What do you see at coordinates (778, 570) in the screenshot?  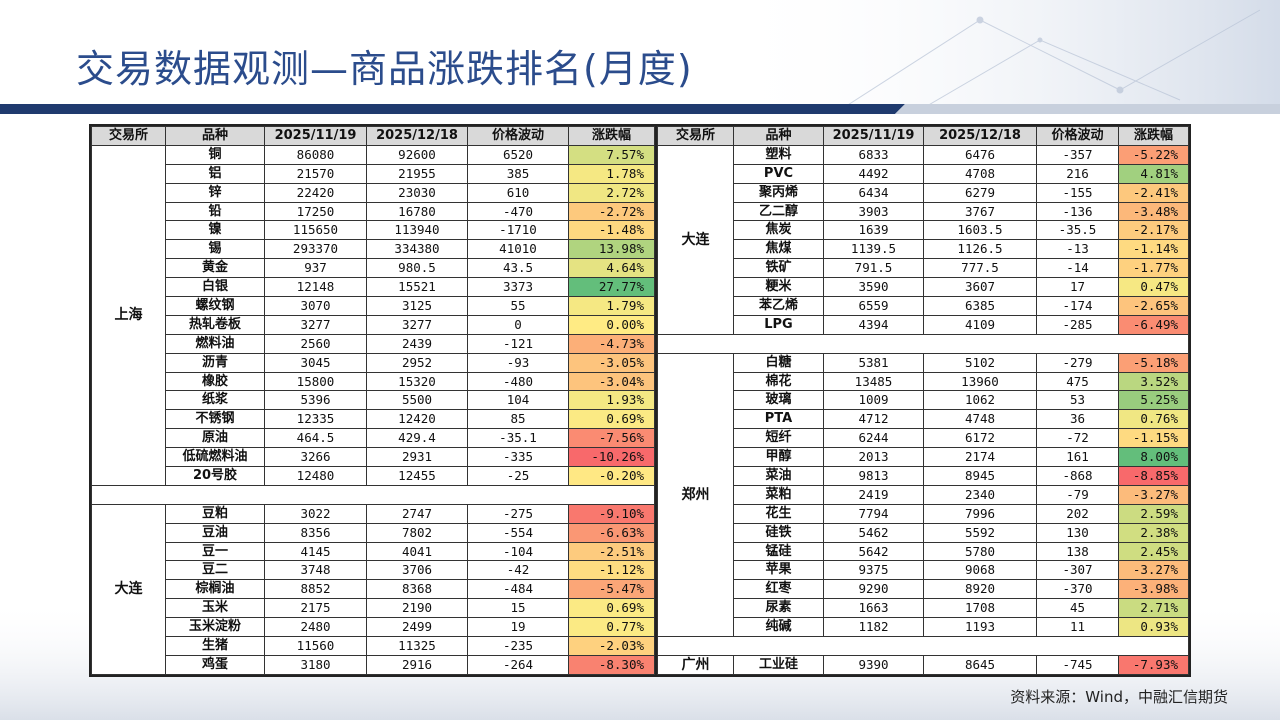 I see `commodity-name-cell: 苹果` at bounding box center [778, 570].